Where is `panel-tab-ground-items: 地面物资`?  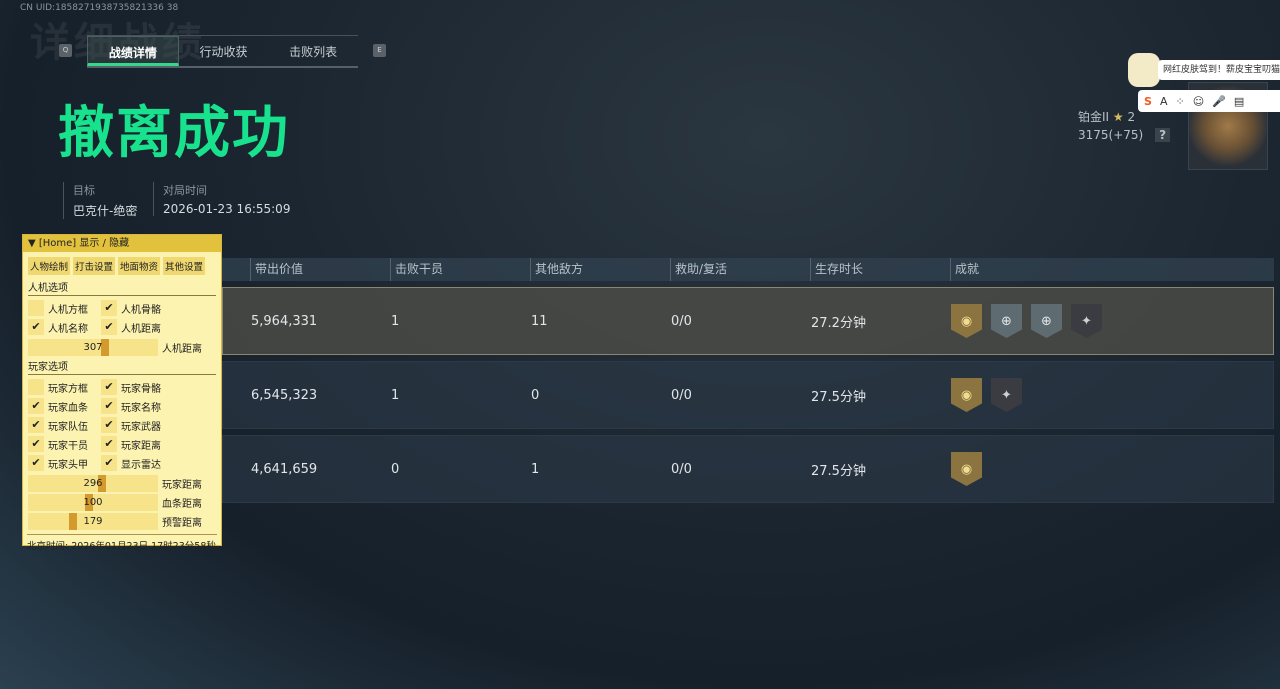
panel-tab-ground-items: 地面物资 is located at coordinates (139, 266).